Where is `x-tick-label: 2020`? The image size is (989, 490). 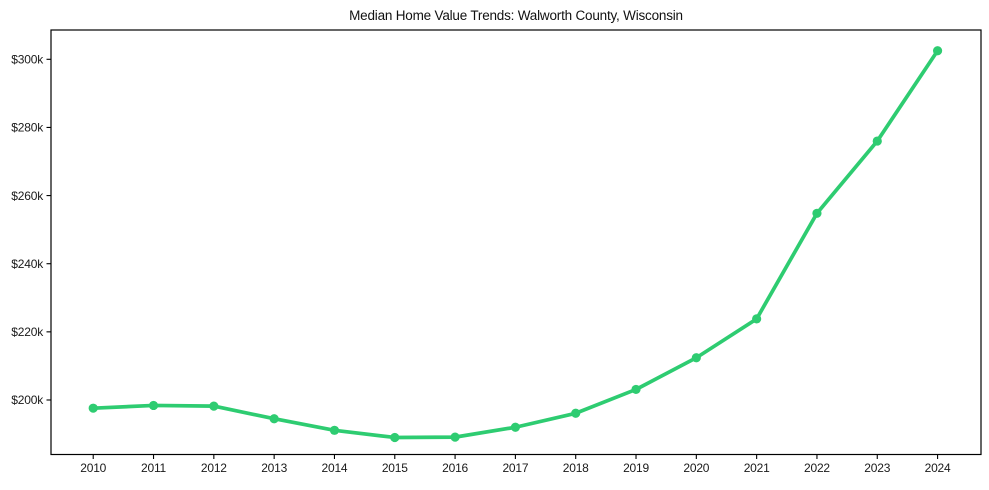
x-tick-label: 2020 is located at coordinates (696, 468).